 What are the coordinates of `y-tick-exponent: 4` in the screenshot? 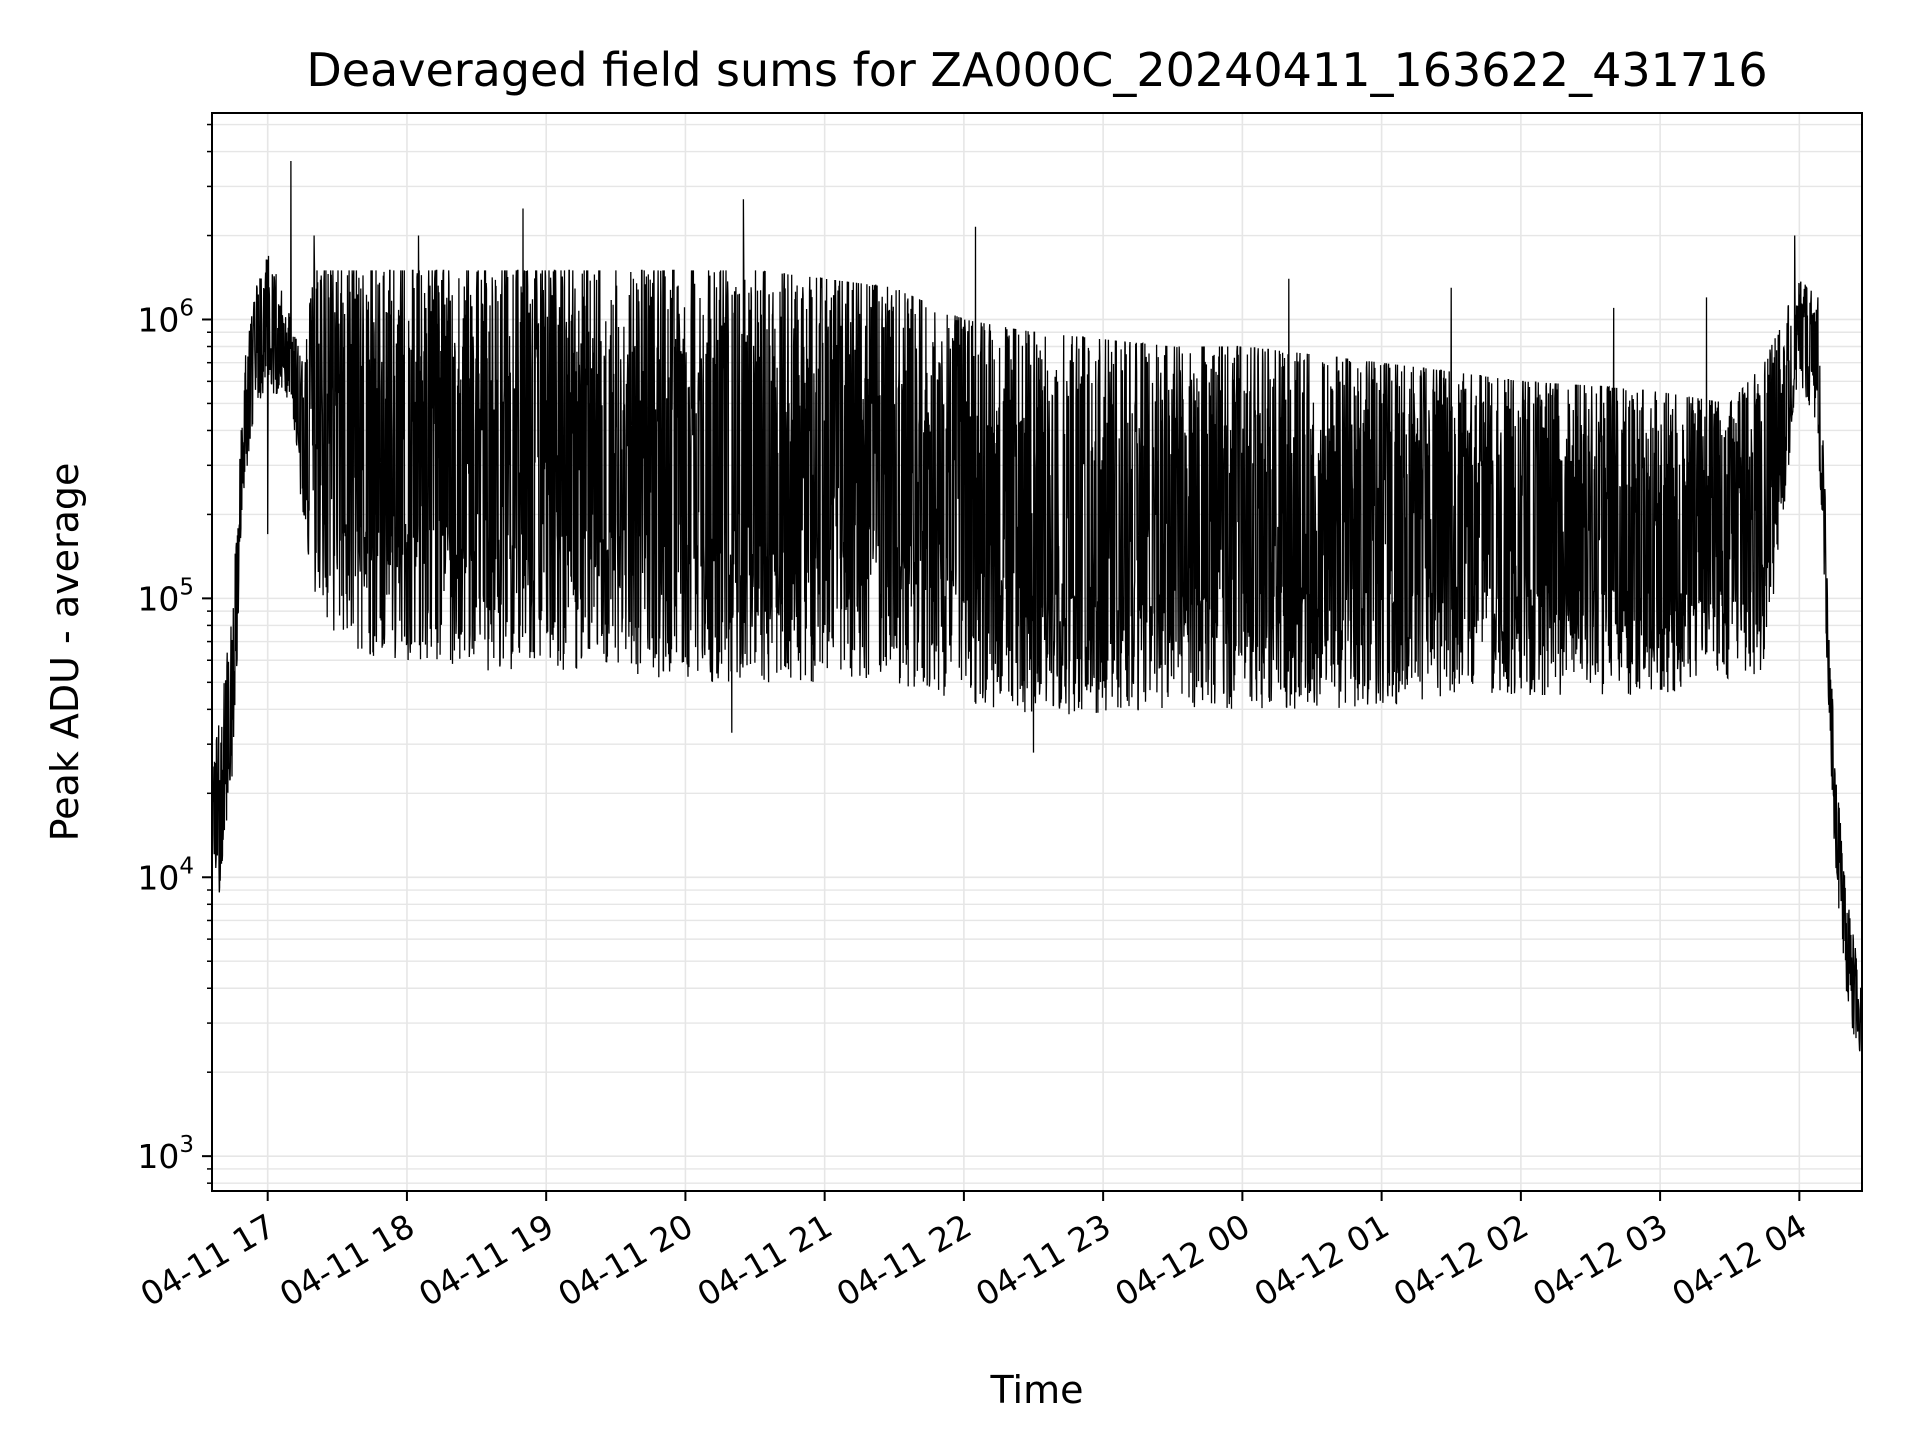 It's located at (186, 866).